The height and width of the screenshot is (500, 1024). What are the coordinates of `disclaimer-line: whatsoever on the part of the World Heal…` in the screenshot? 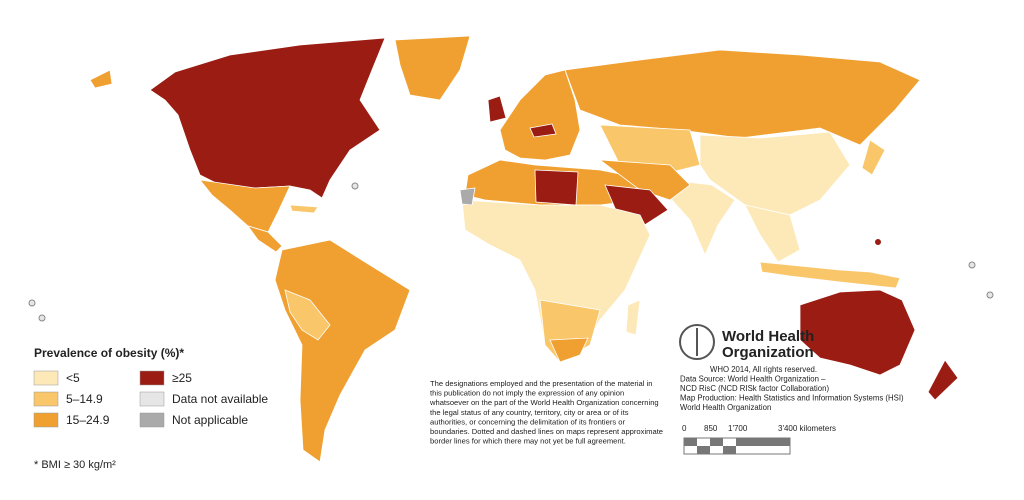 It's located at (544, 402).